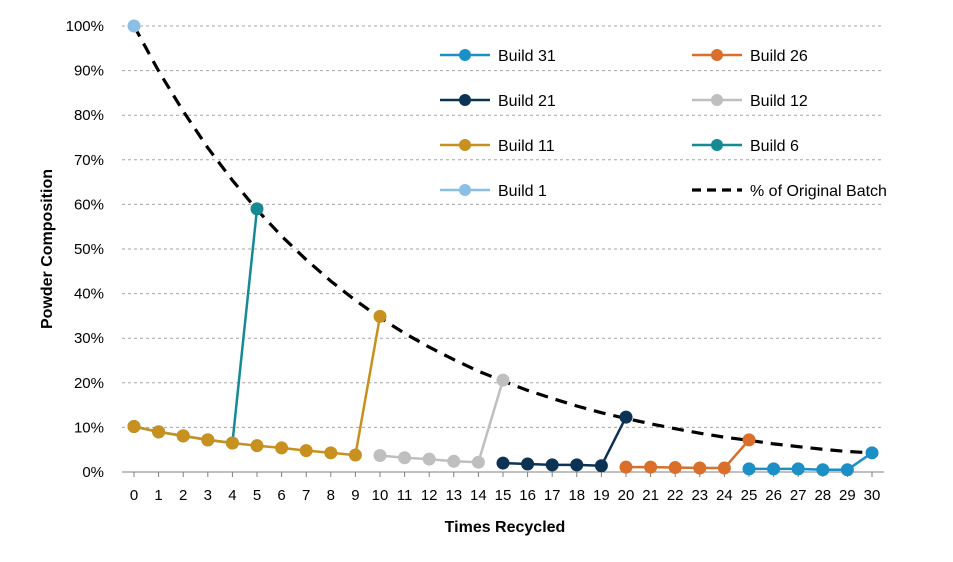  What do you see at coordinates (478, 495) in the screenshot?
I see `x-tick-label: 14` at bounding box center [478, 495].